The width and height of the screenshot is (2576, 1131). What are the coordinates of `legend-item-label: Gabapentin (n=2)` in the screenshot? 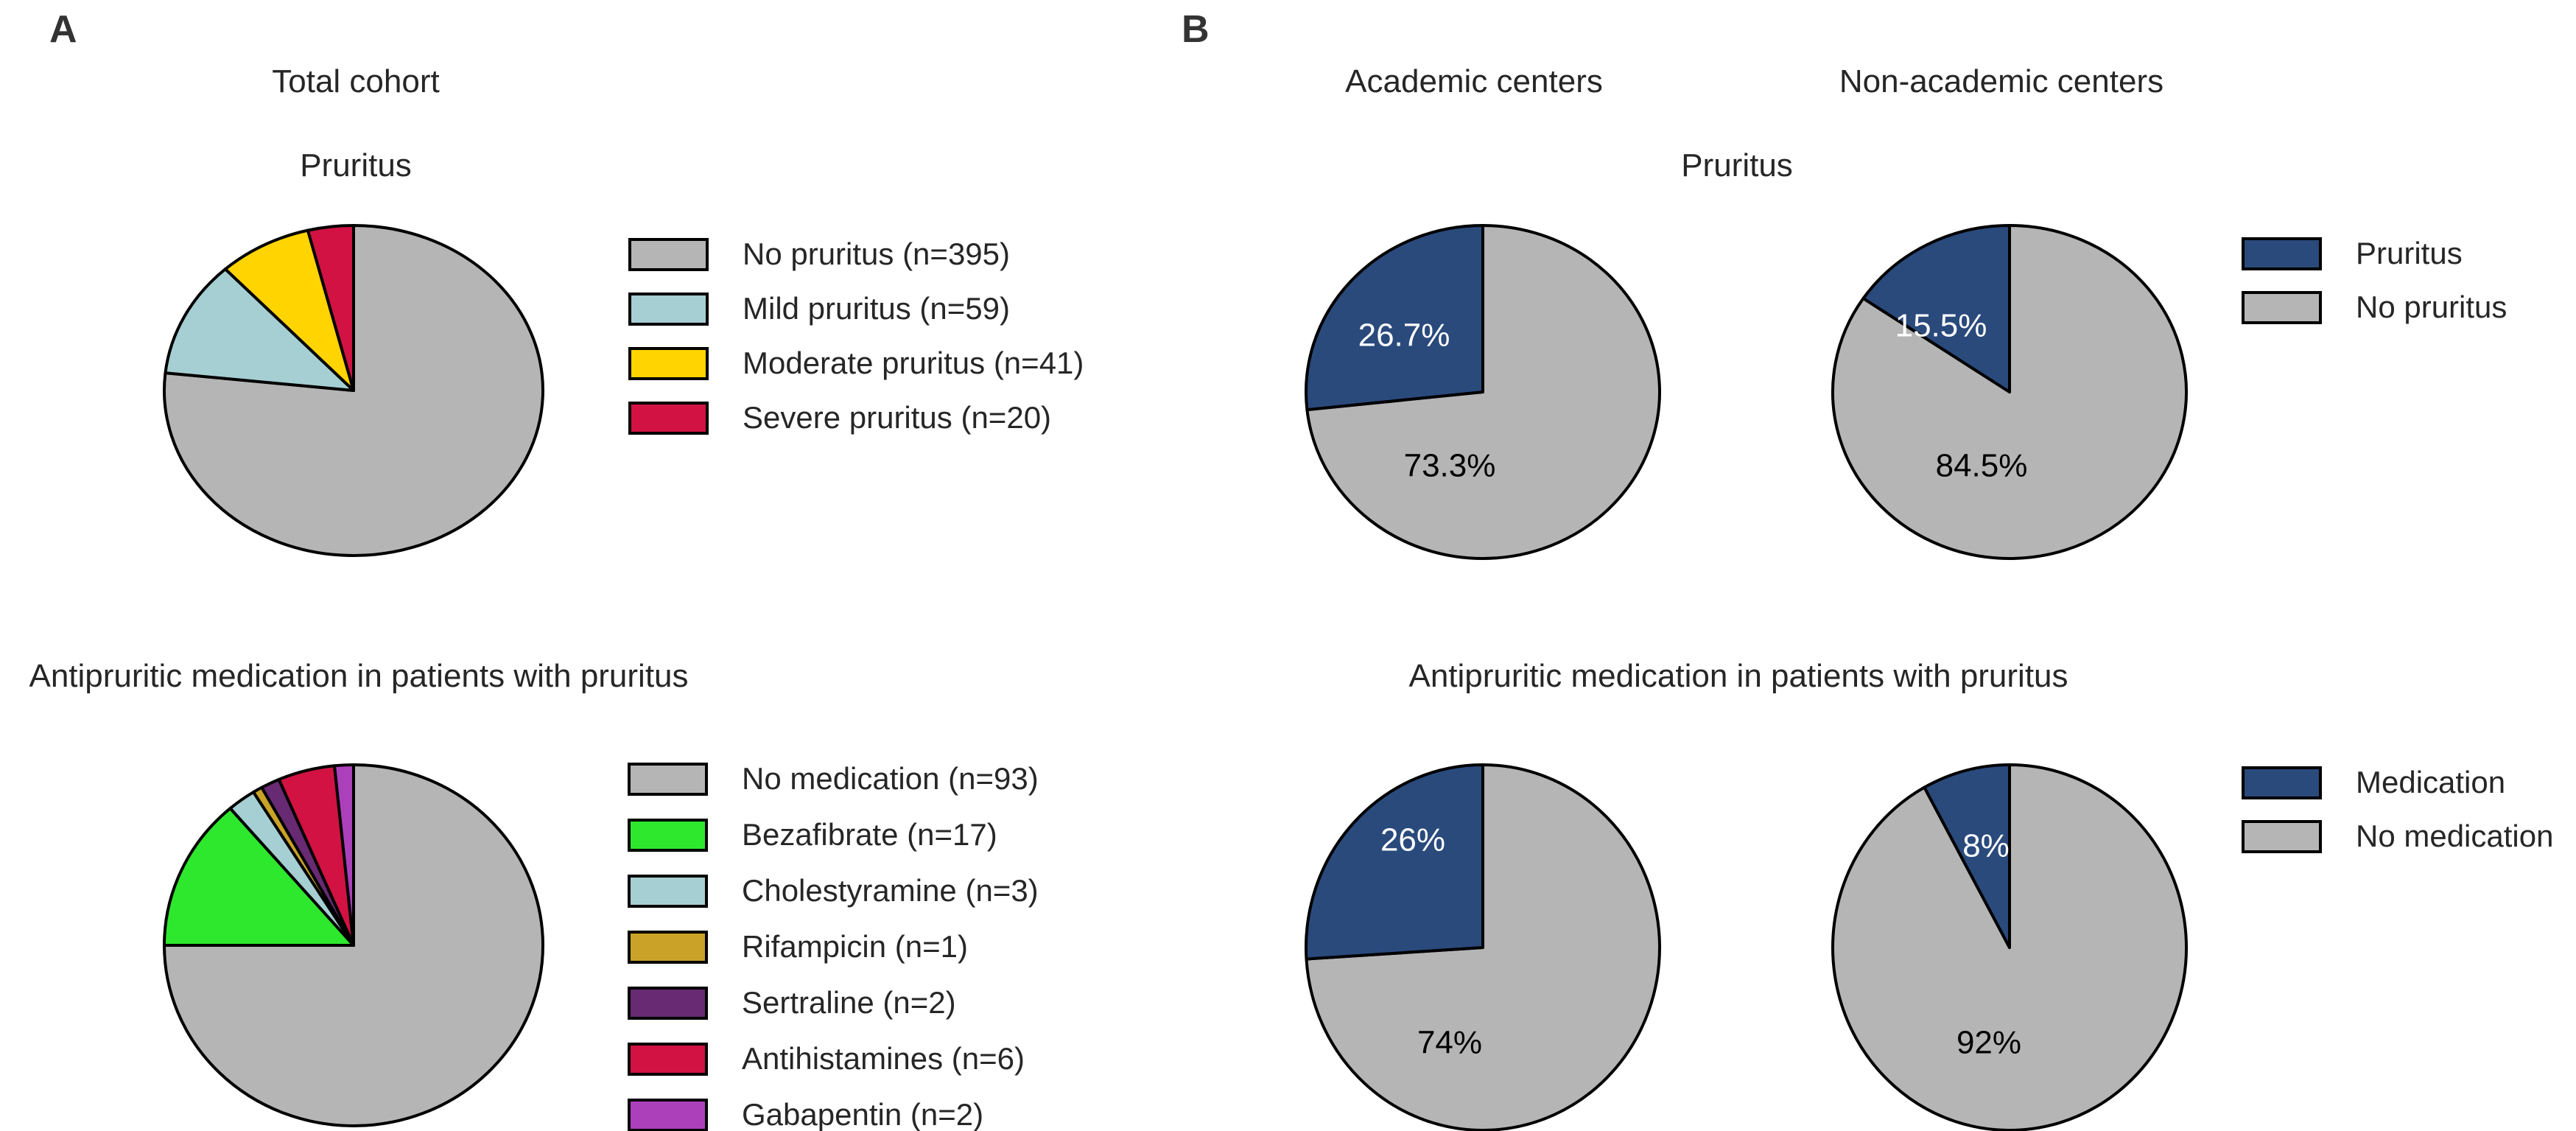 It's located at (863, 1114).